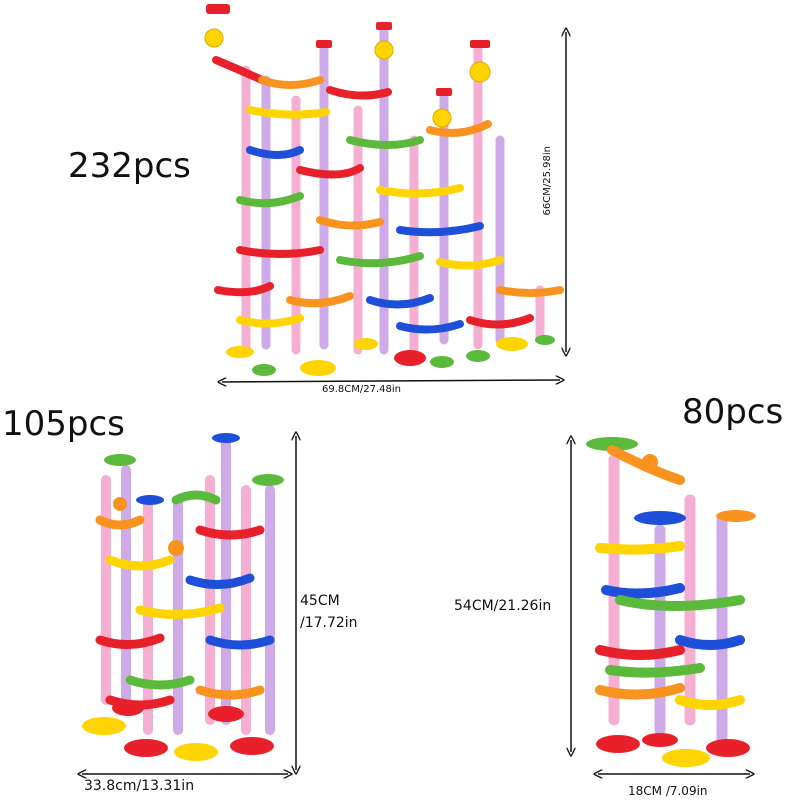 Image resolution: width=800 pixels, height=800 pixels. What do you see at coordinates (668, 791) in the screenshot?
I see `set-80-width-label: 18CM /7.09in` at bounding box center [668, 791].